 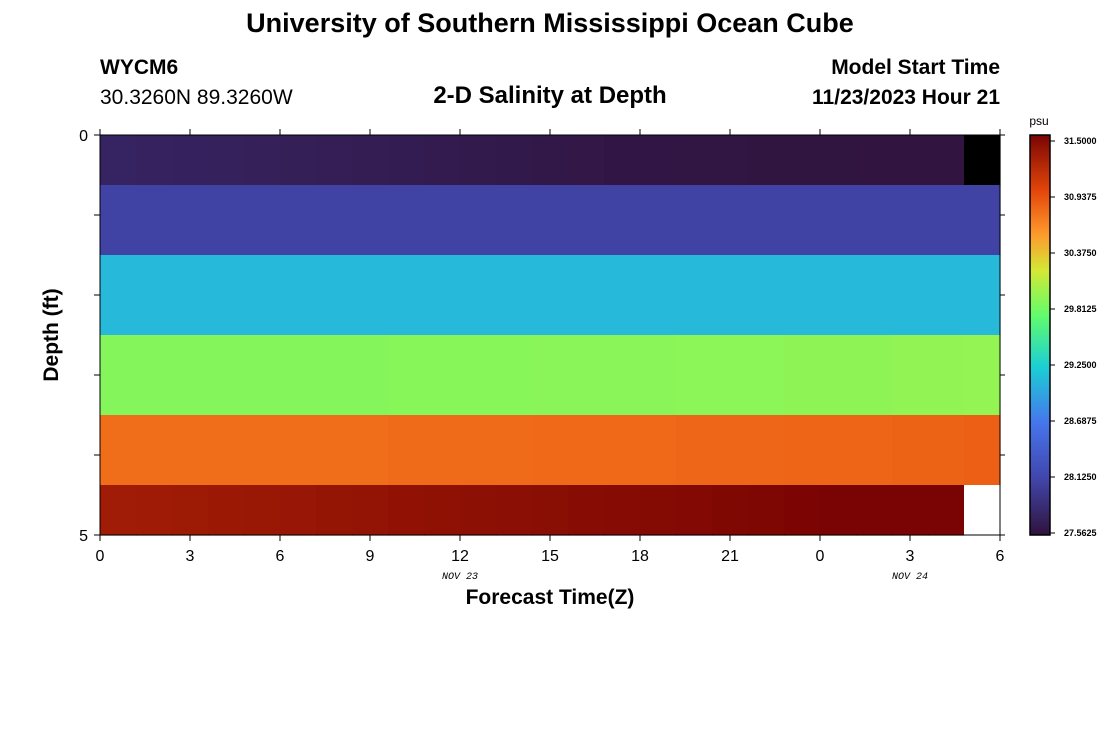 What do you see at coordinates (1080, 309) in the screenshot?
I see `colorbar-tick-label: 29.8125` at bounding box center [1080, 309].